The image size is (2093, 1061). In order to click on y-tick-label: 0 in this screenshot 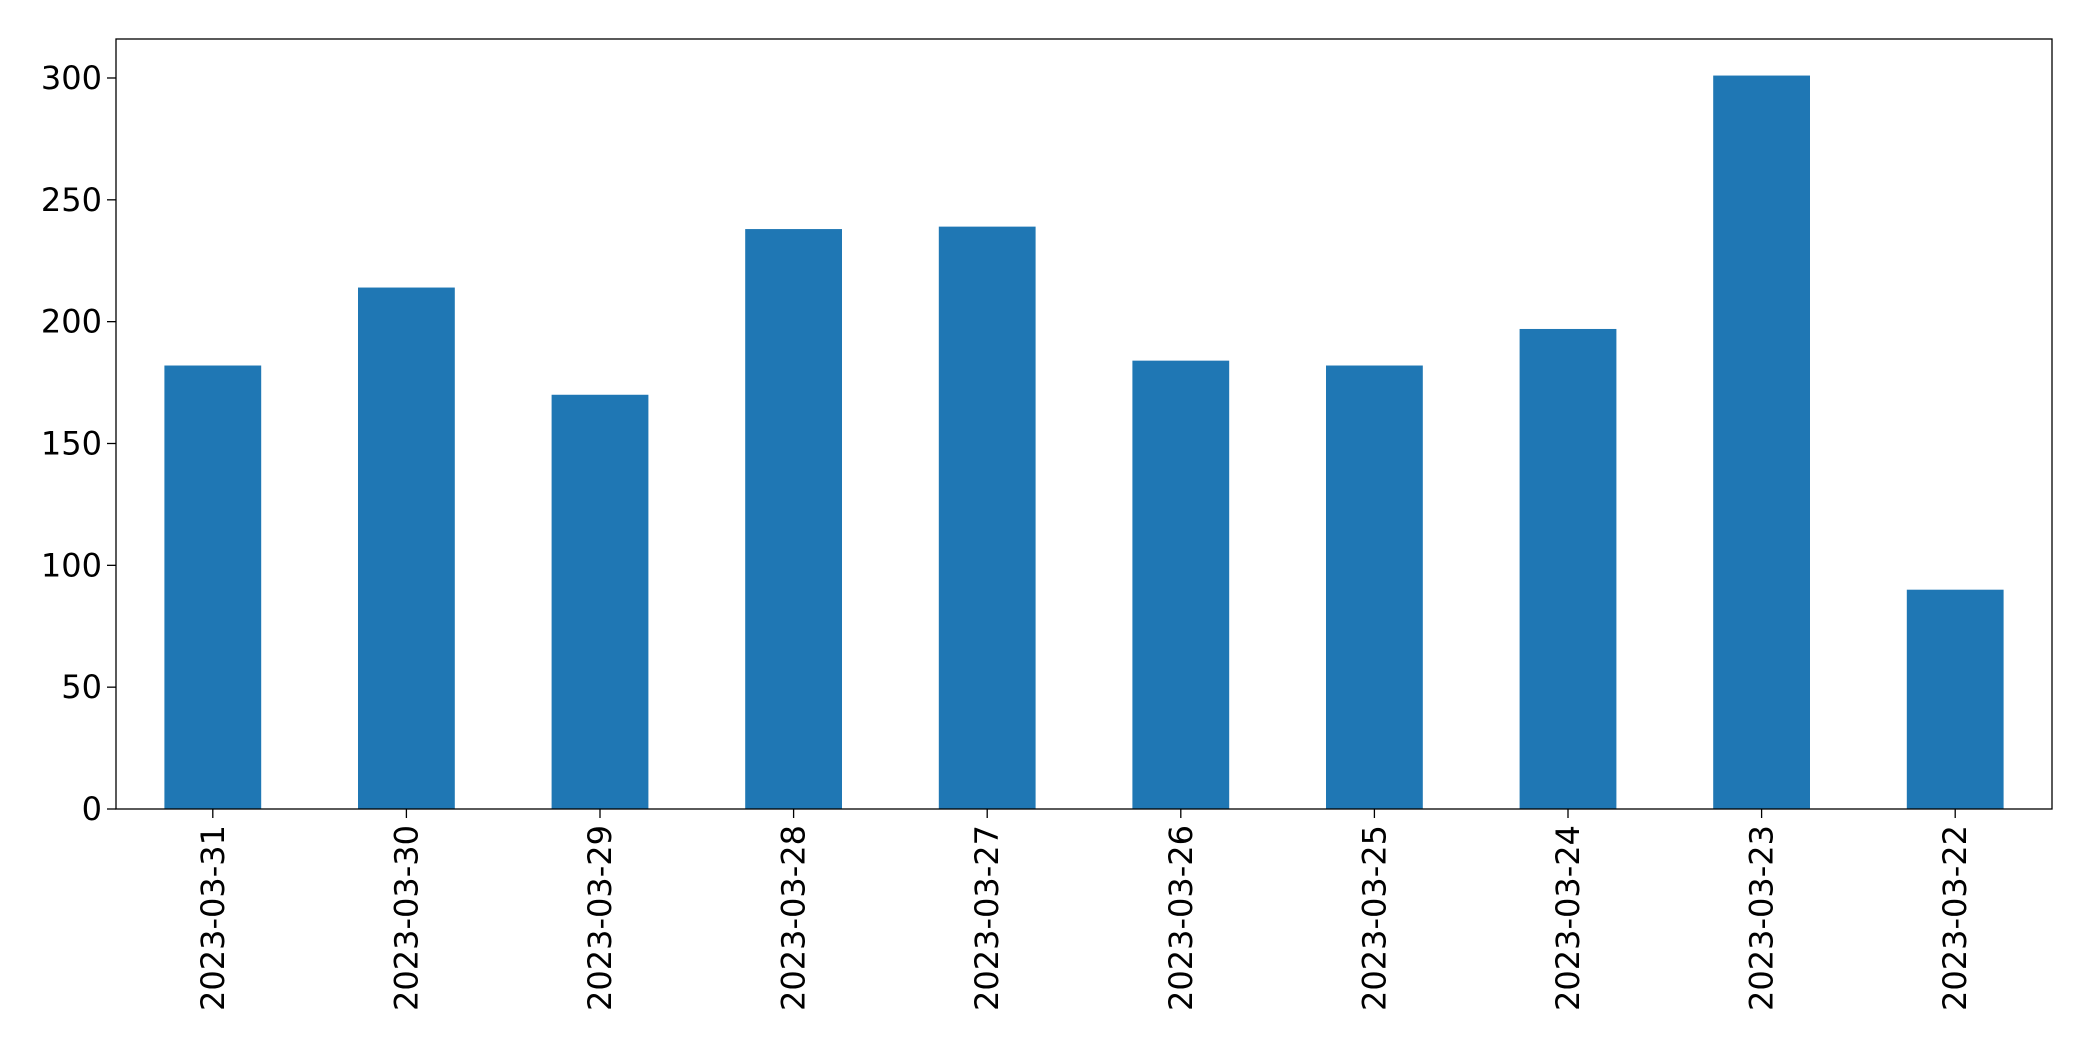, I will do `click(92, 809)`.